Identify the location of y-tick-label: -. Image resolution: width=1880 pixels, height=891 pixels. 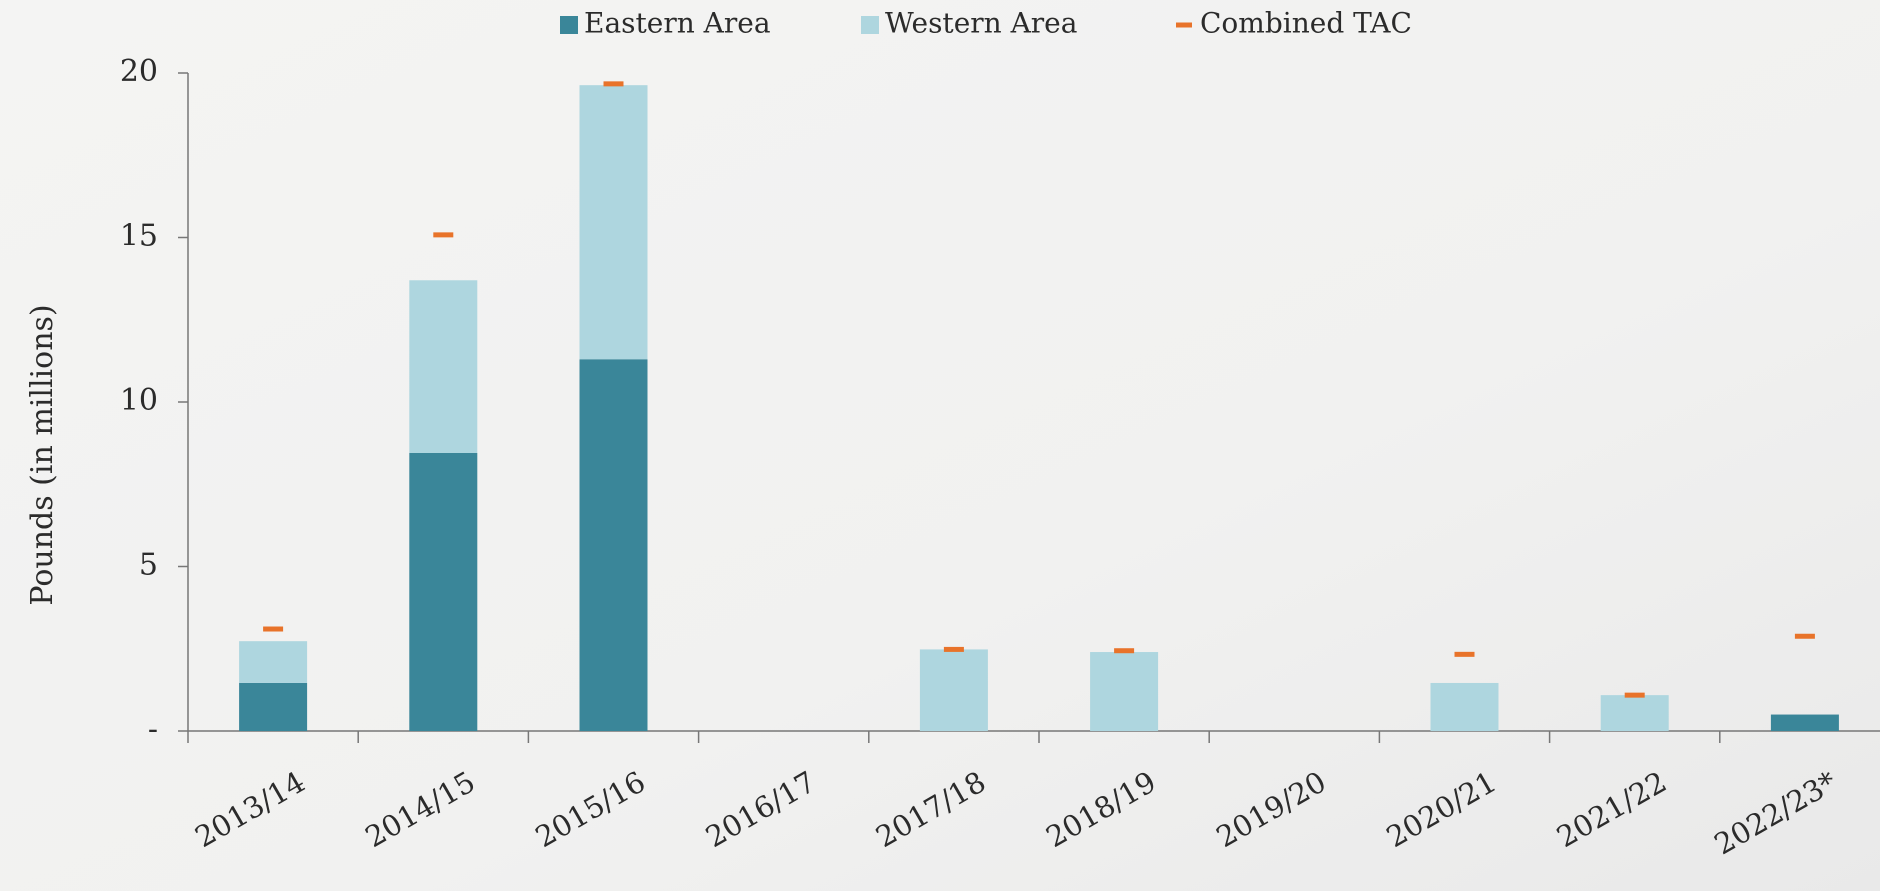
(153, 729).